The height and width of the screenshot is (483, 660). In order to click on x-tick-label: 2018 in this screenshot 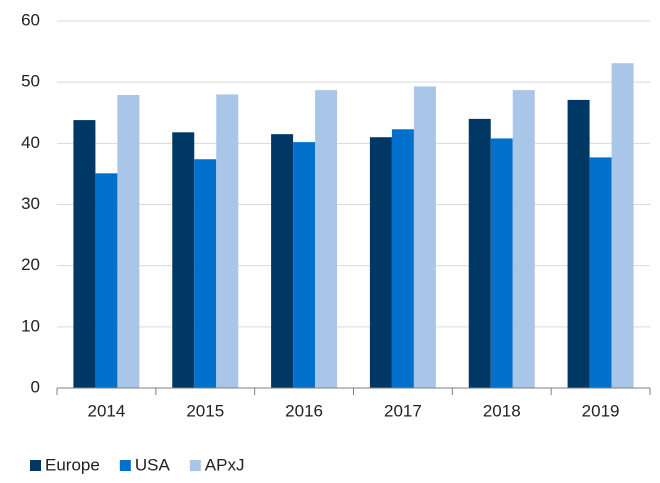, I will do `click(502, 410)`.